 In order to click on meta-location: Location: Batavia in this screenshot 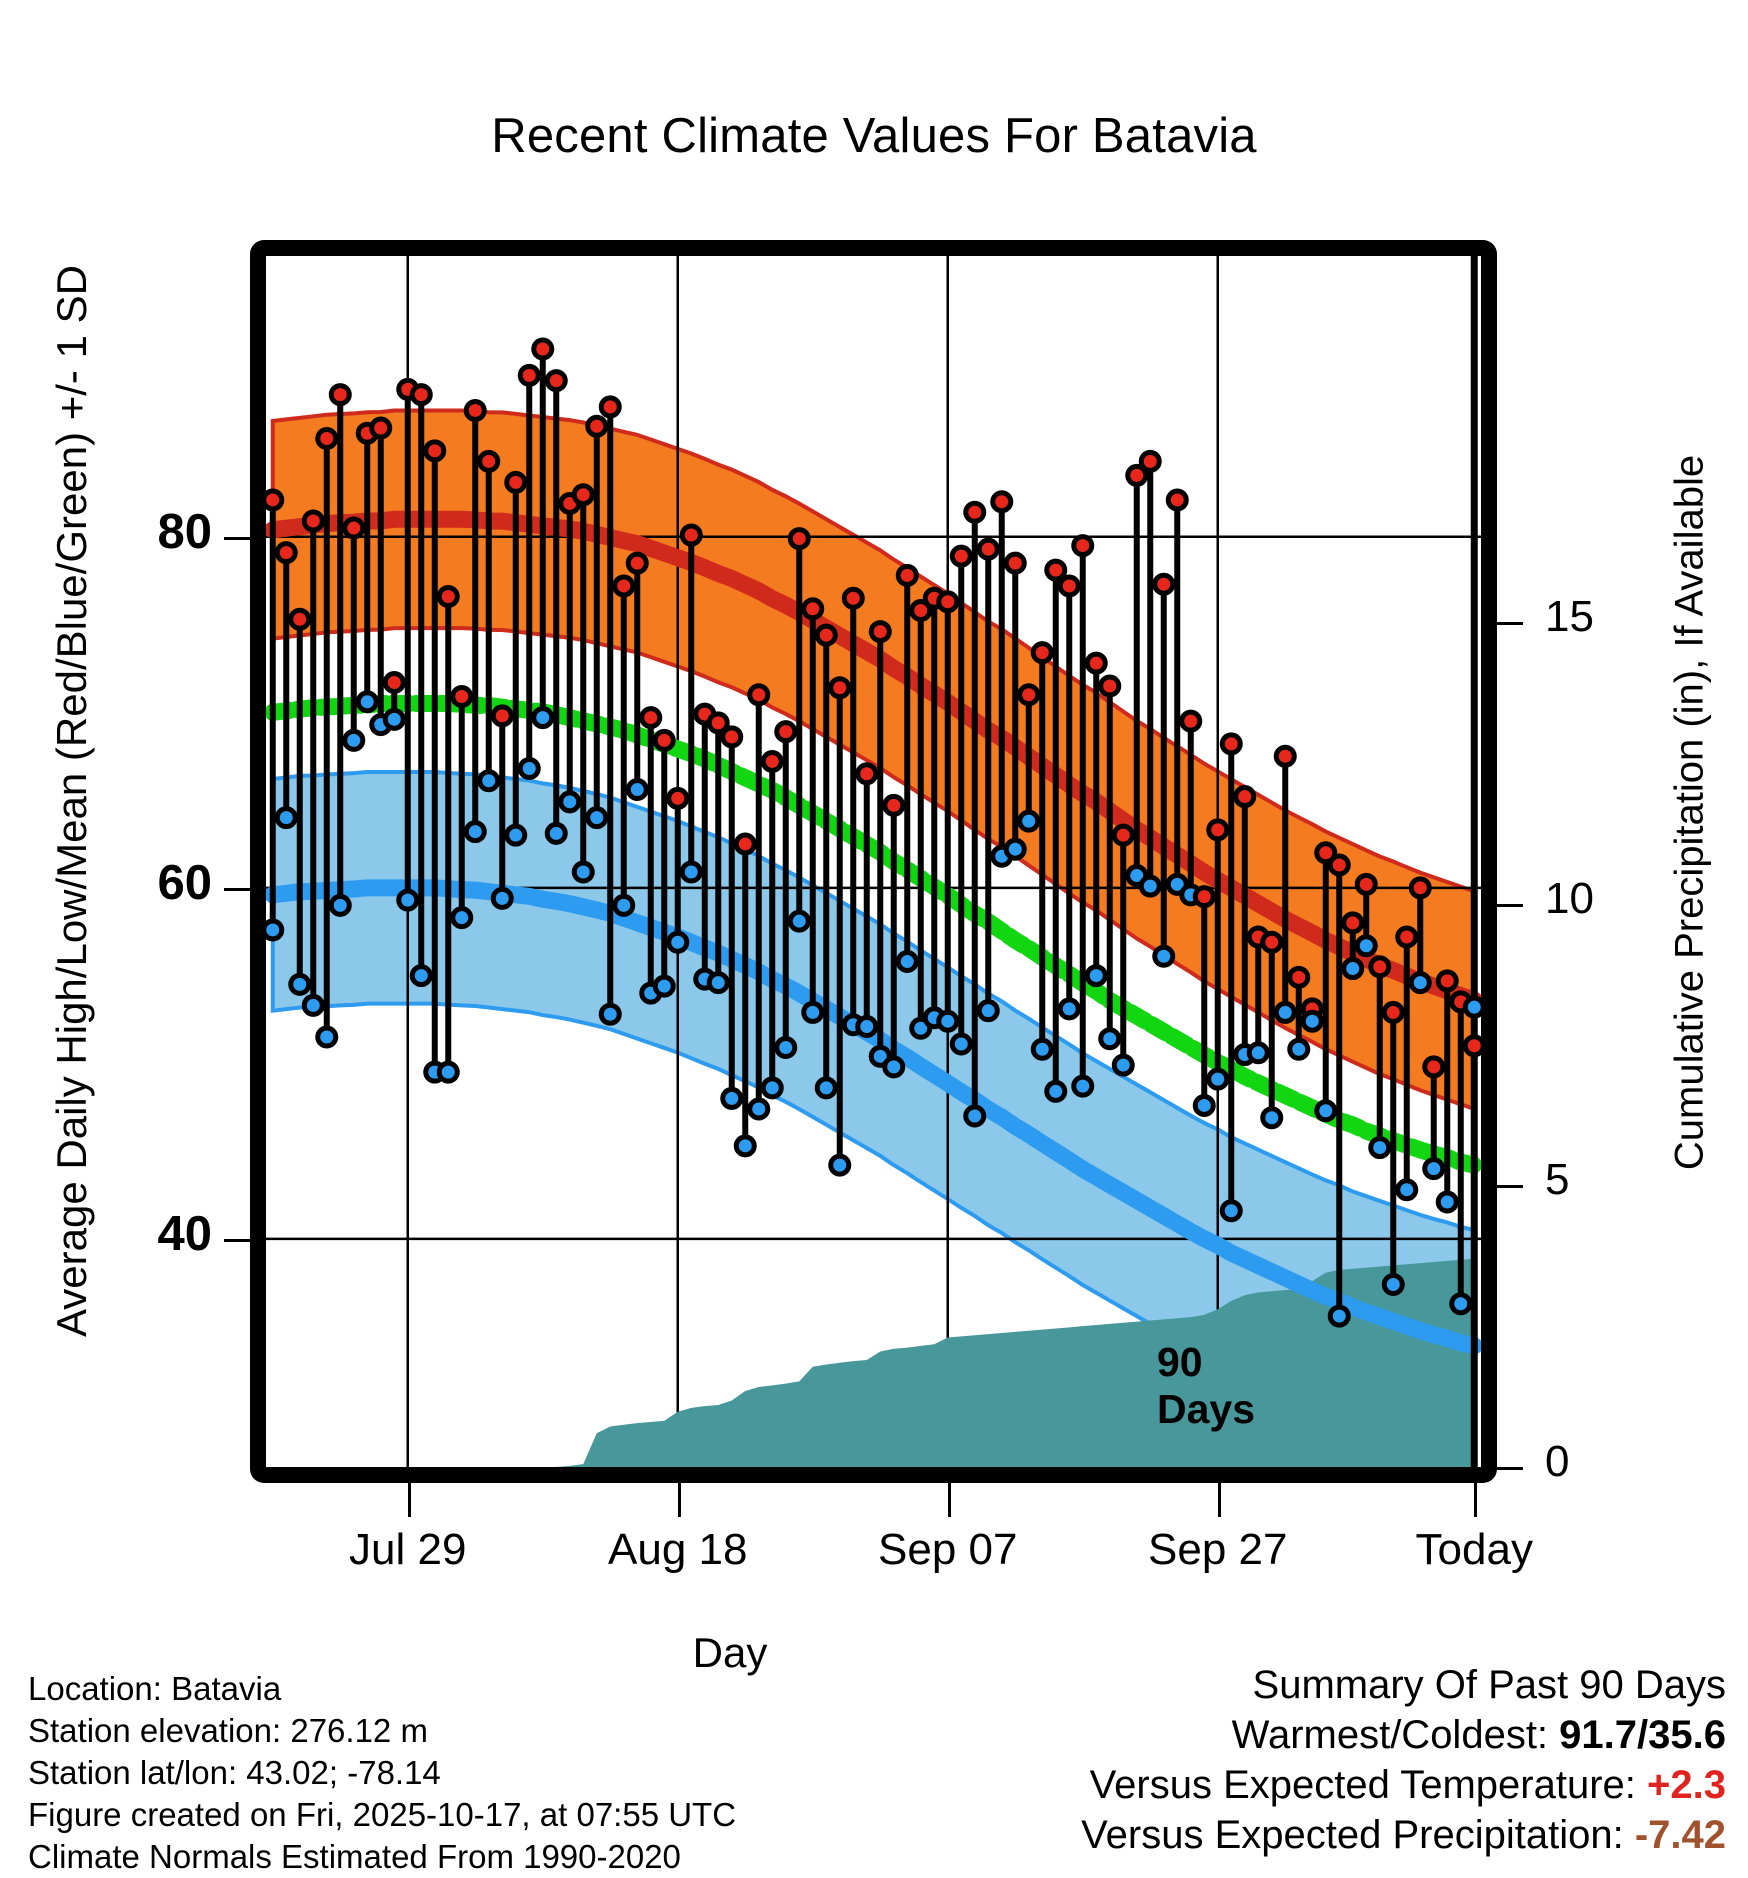, I will do `click(155, 1688)`.